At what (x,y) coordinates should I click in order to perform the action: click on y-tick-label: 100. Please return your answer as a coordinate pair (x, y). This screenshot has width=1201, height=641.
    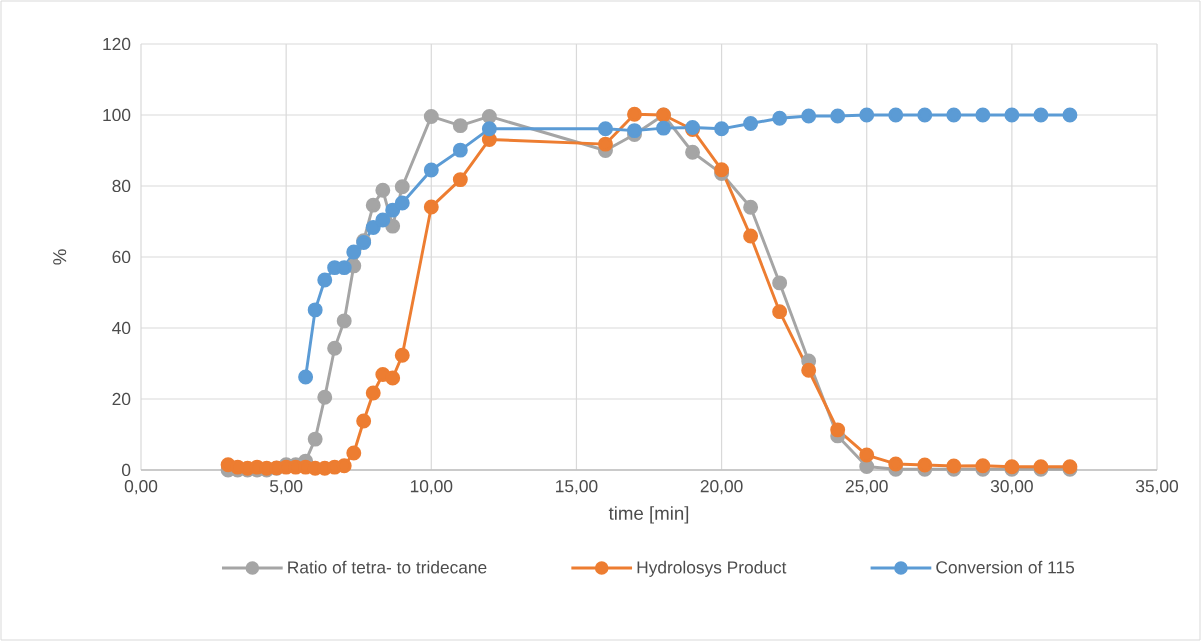
    Looking at the image, I should click on (117, 115).